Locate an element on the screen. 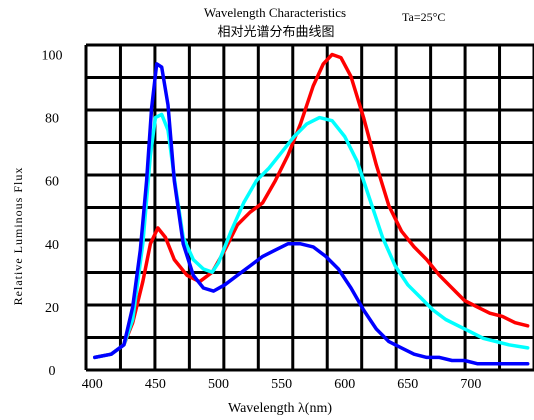 This screenshot has width=534, height=420. y-tick-labels: 0 20 40 60 80 100 is located at coordinates (52, 213).